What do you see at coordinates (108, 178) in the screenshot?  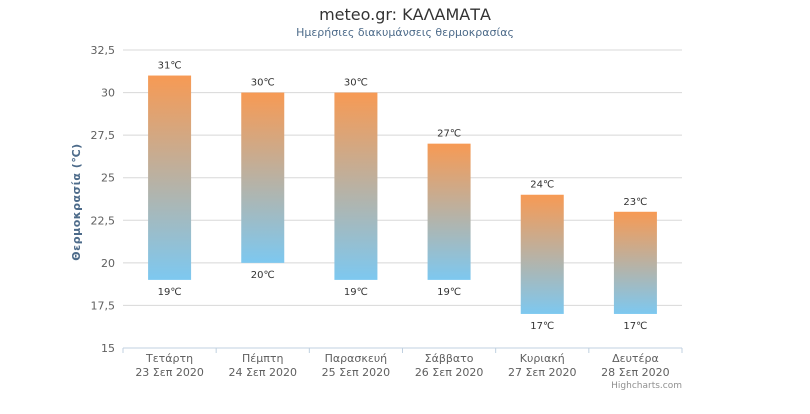 I see `y-tick-label: 25` at bounding box center [108, 178].